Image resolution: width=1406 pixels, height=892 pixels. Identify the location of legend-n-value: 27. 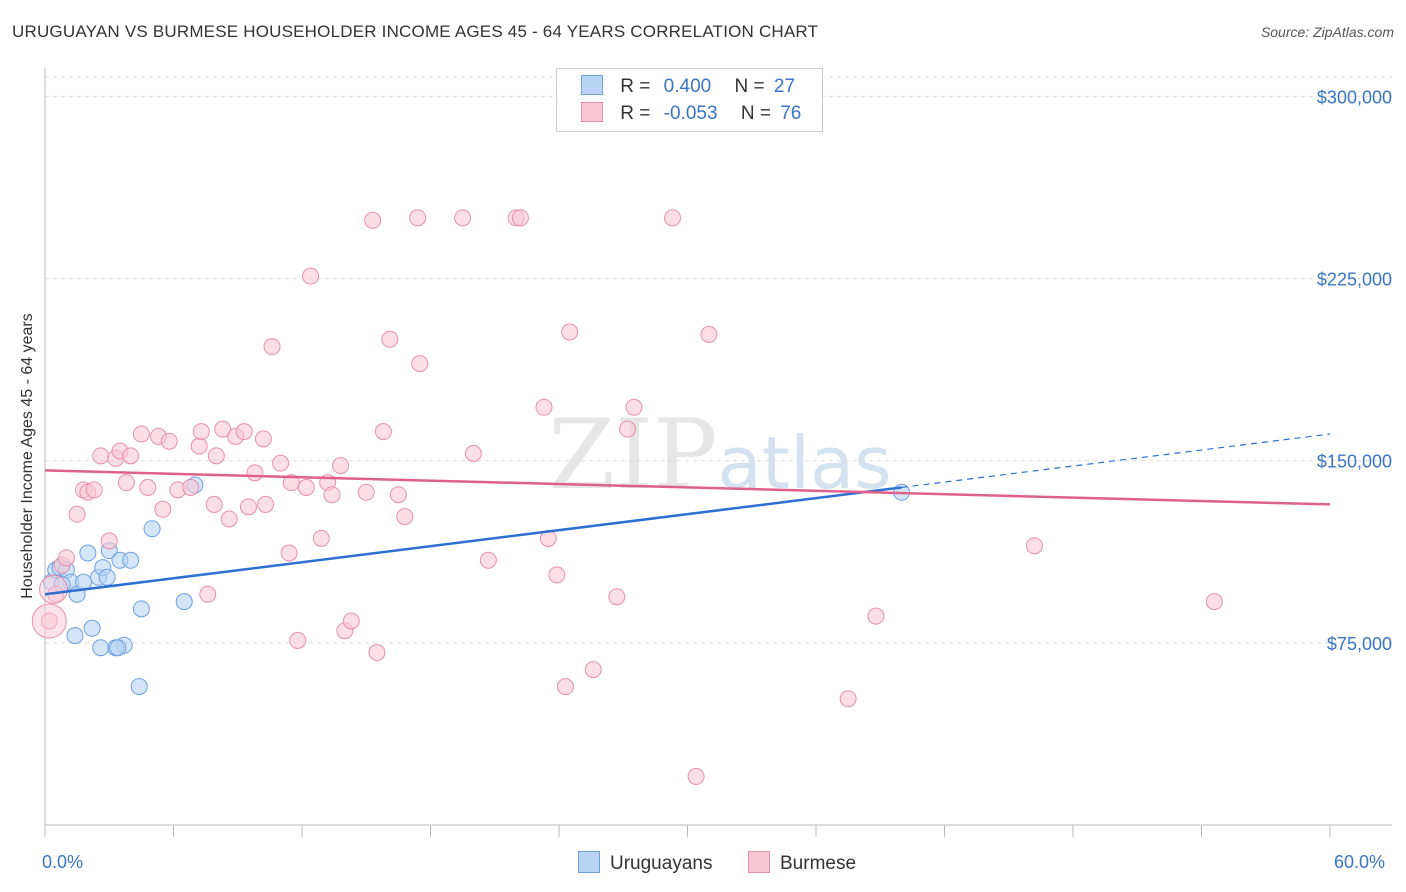
(784, 86).